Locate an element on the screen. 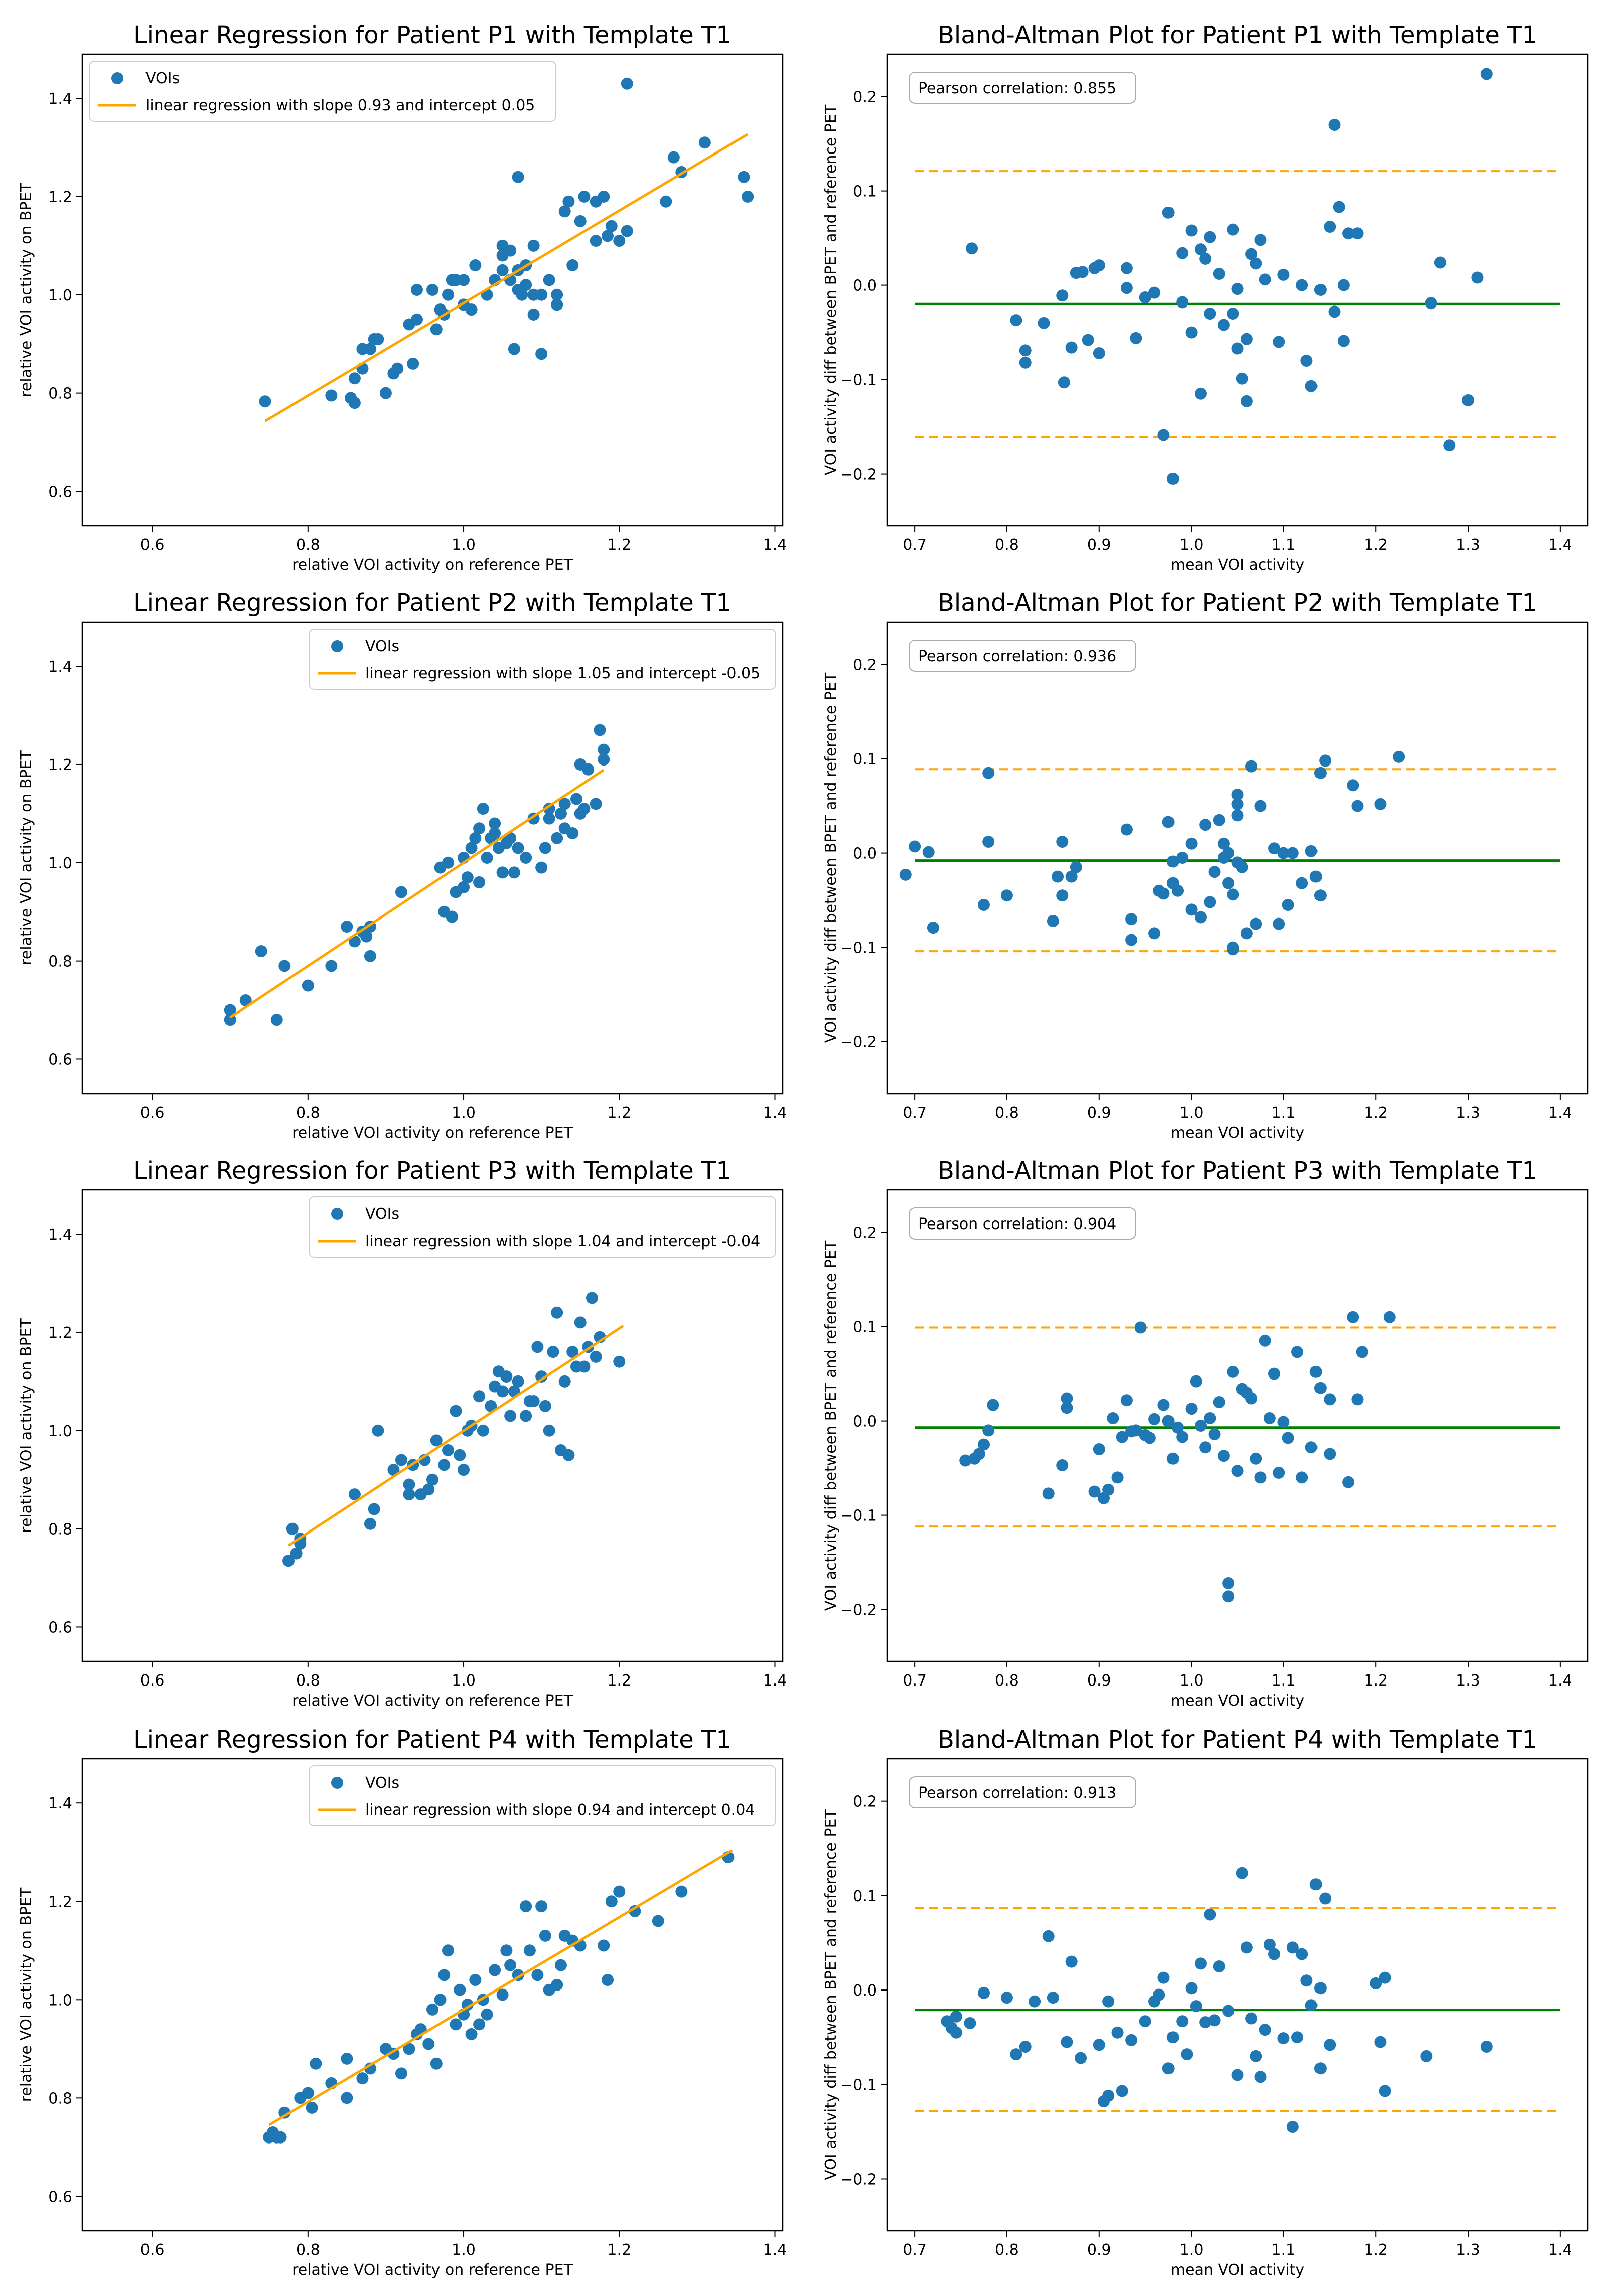 Image resolution: width=1610 pixels, height=2296 pixels. x-axis-label: relative VOI activity on reference PET is located at coordinates (432, 1701).